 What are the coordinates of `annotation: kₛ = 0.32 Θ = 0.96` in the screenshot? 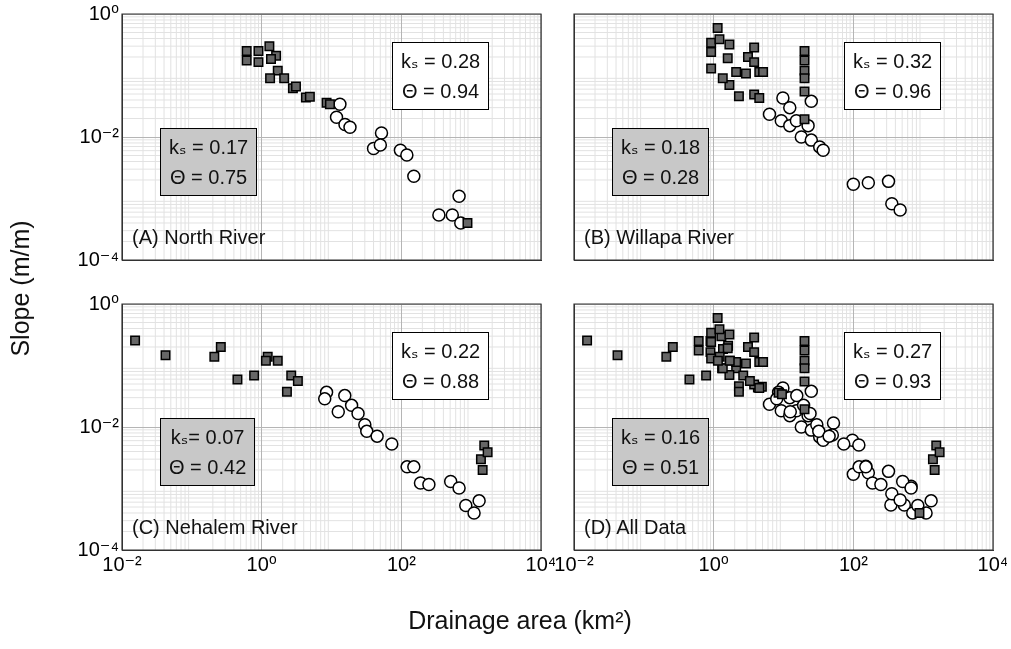 It's located at (893, 76).